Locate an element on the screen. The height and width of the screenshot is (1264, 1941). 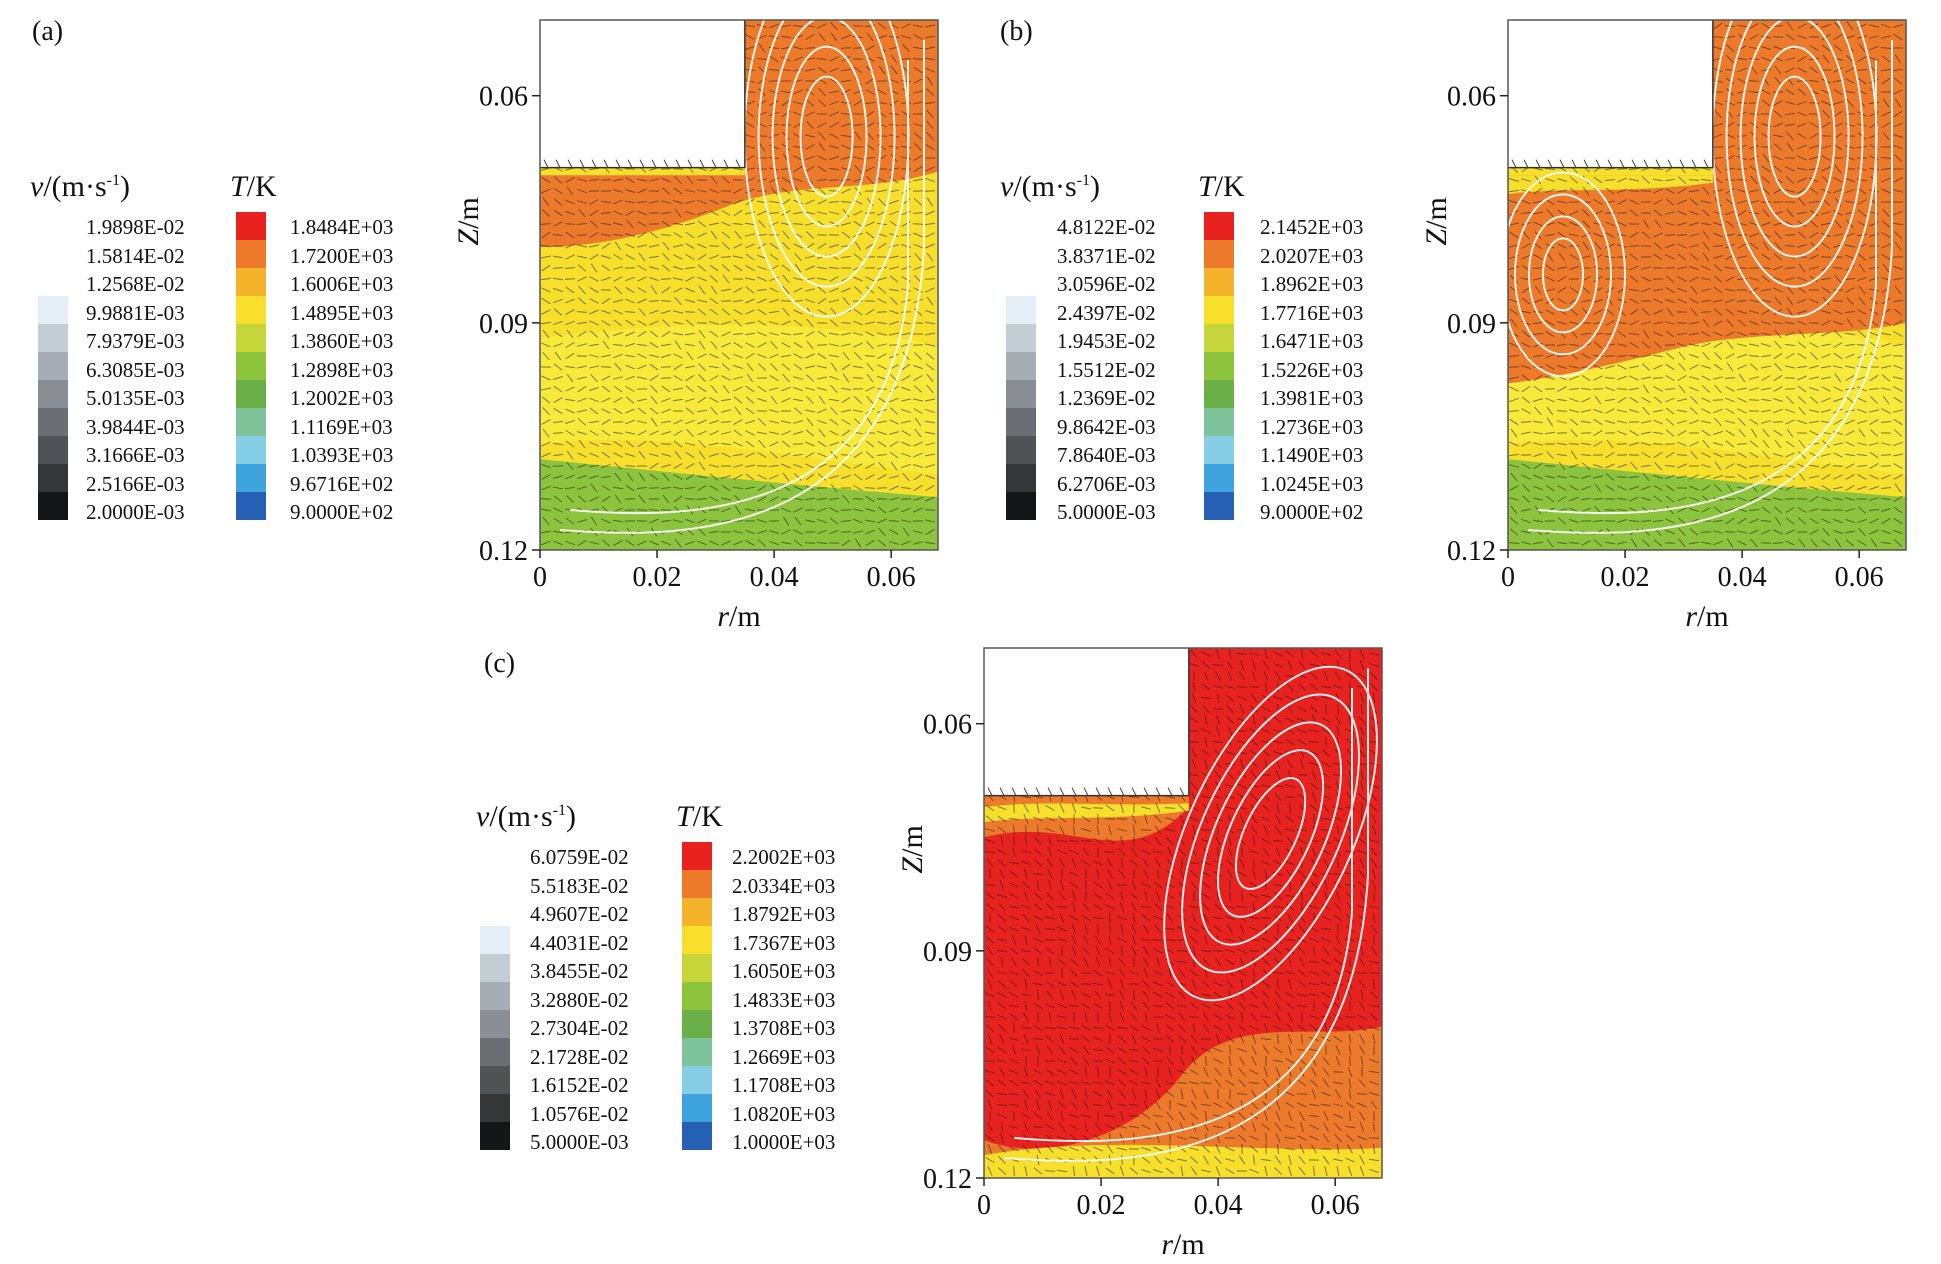
temperature-legend-value: 1.1490E+03 is located at coordinates (1312, 455).